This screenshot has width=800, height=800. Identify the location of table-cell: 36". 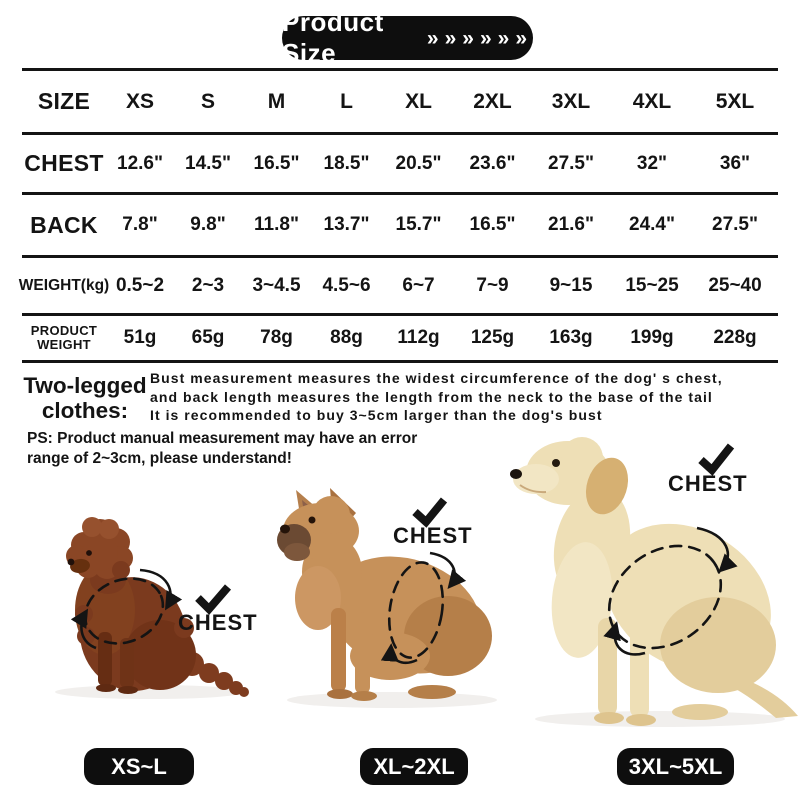
(735, 163).